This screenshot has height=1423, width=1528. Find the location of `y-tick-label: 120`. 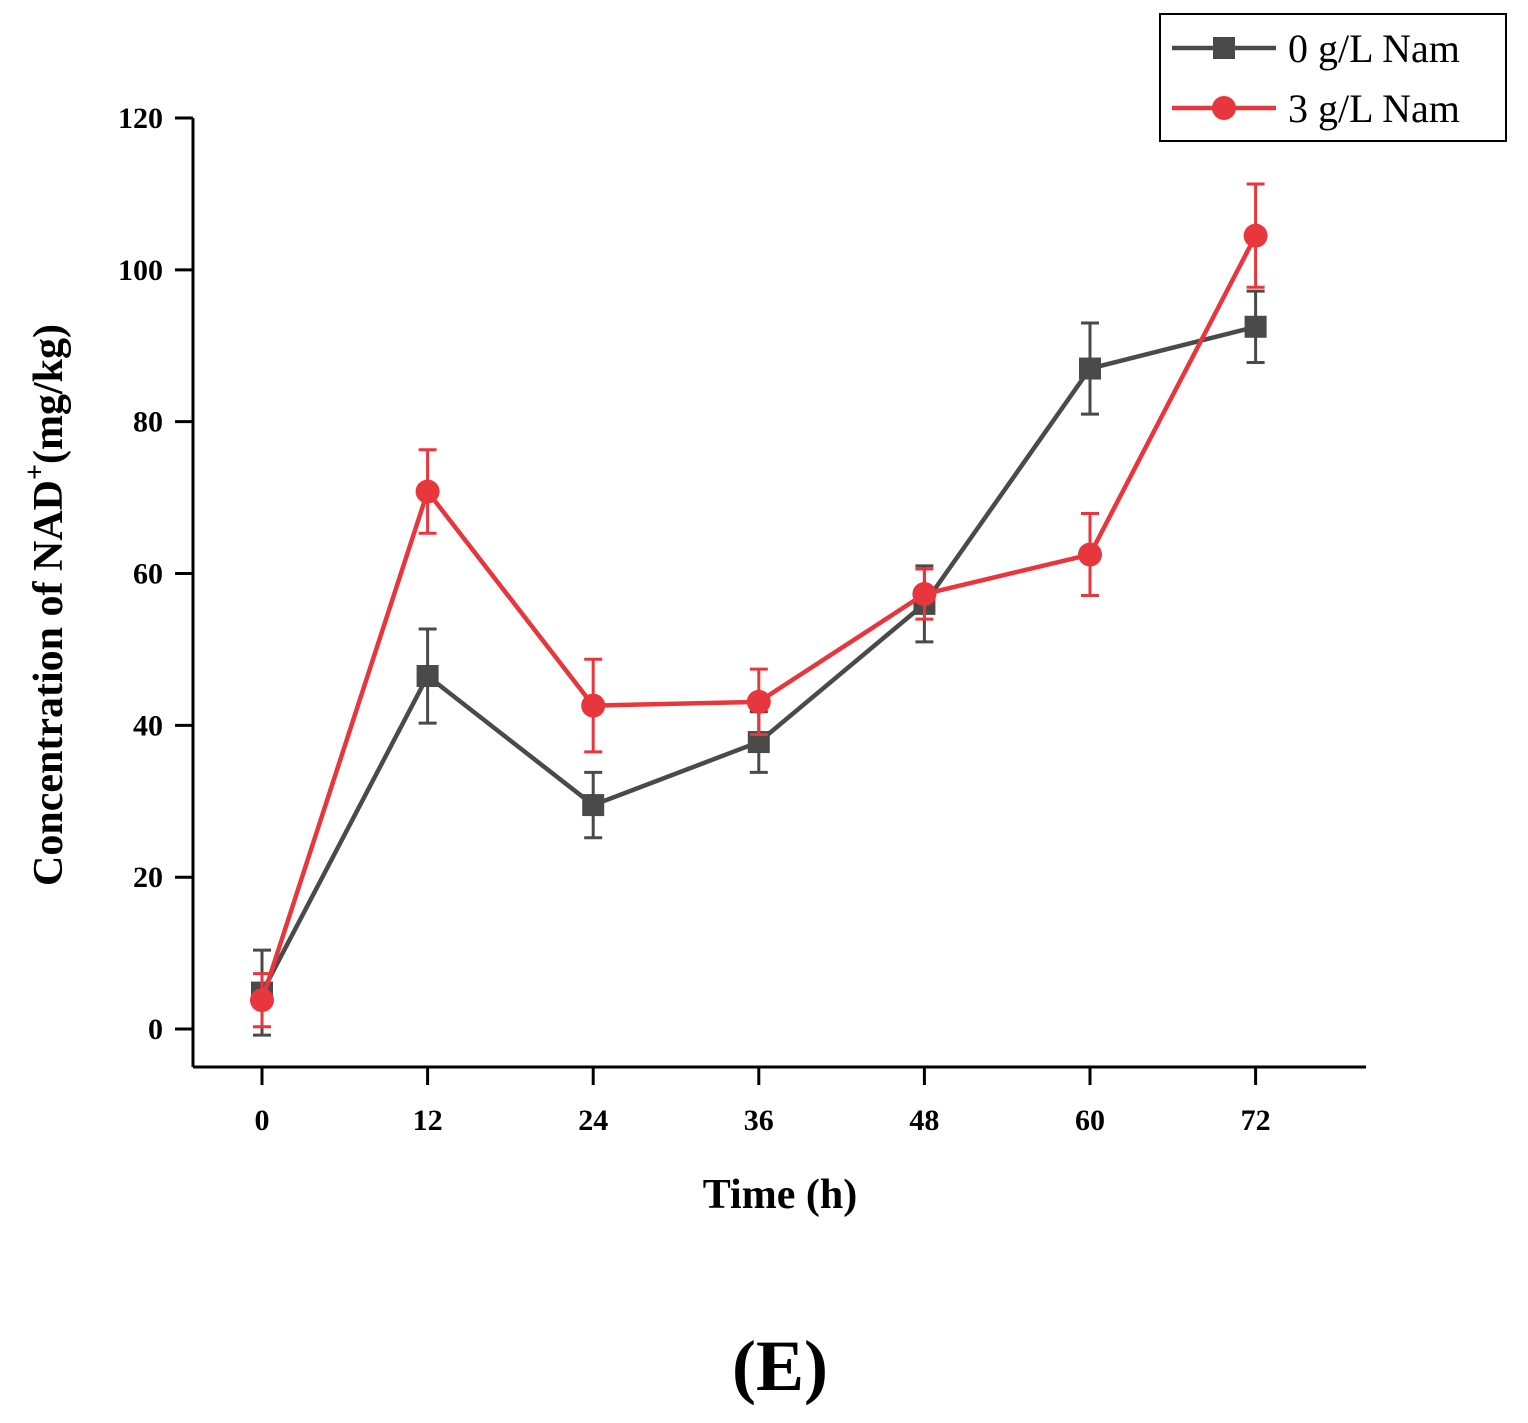

y-tick-label: 120 is located at coordinates (140, 118).